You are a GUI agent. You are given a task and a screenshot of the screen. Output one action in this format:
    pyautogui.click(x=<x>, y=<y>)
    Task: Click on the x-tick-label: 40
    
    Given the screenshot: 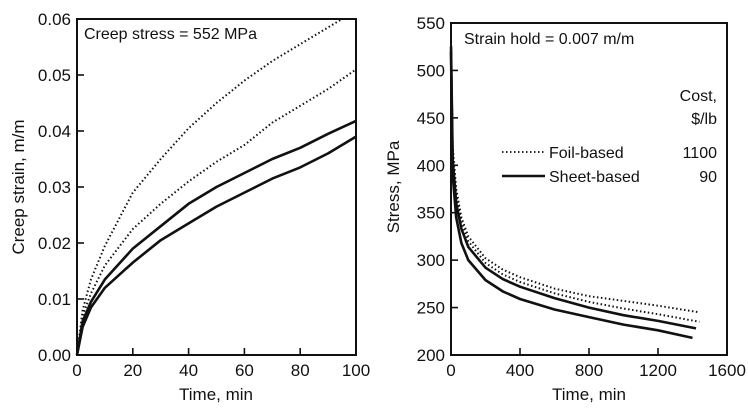 What is the action you would take?
    pyautogui.click(x=188, y=370)
    